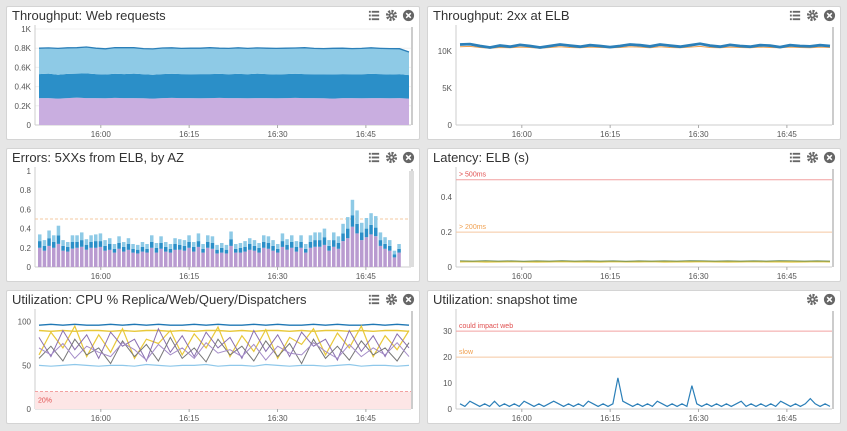 The image size is (847, 431). I want to click on y-tick-label: 100, so click(25, 322).